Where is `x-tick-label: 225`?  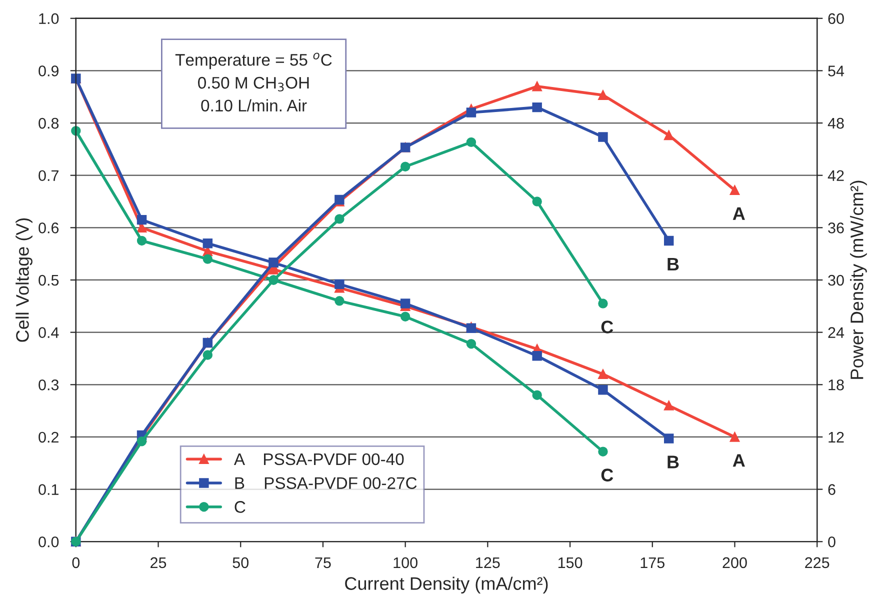 x-tick-label: 225 is located at coordinates (817, 562).